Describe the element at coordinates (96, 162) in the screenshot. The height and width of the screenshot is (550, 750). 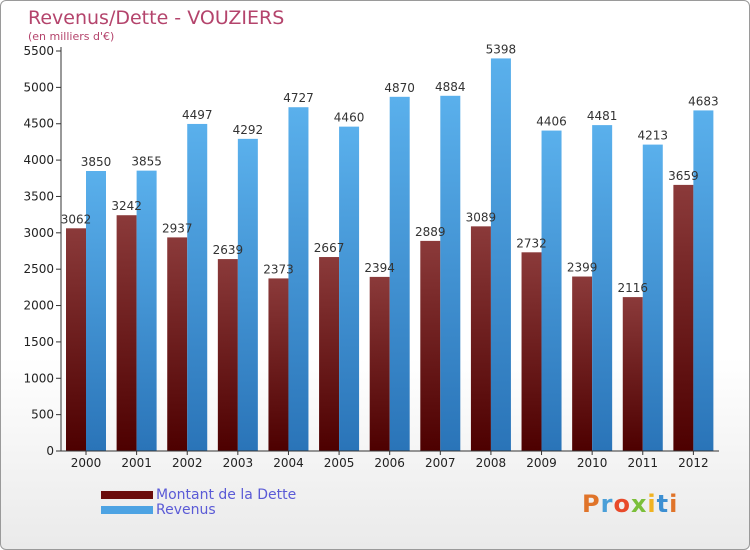
I see `revenus-value-2000: 3850` at that location.